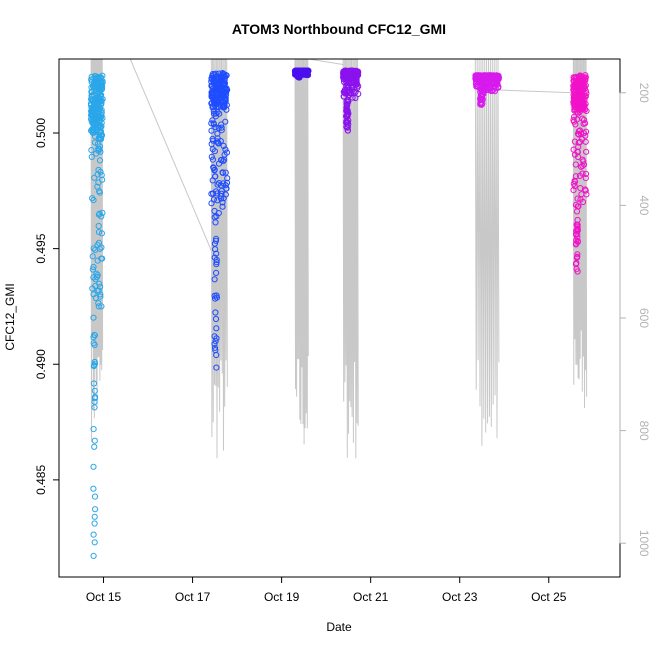 This screenshot has height=650, width=650. Describe the element at coordinates (643, 93) in the screenshot. I see `y2-tick-label: 200` at that location.